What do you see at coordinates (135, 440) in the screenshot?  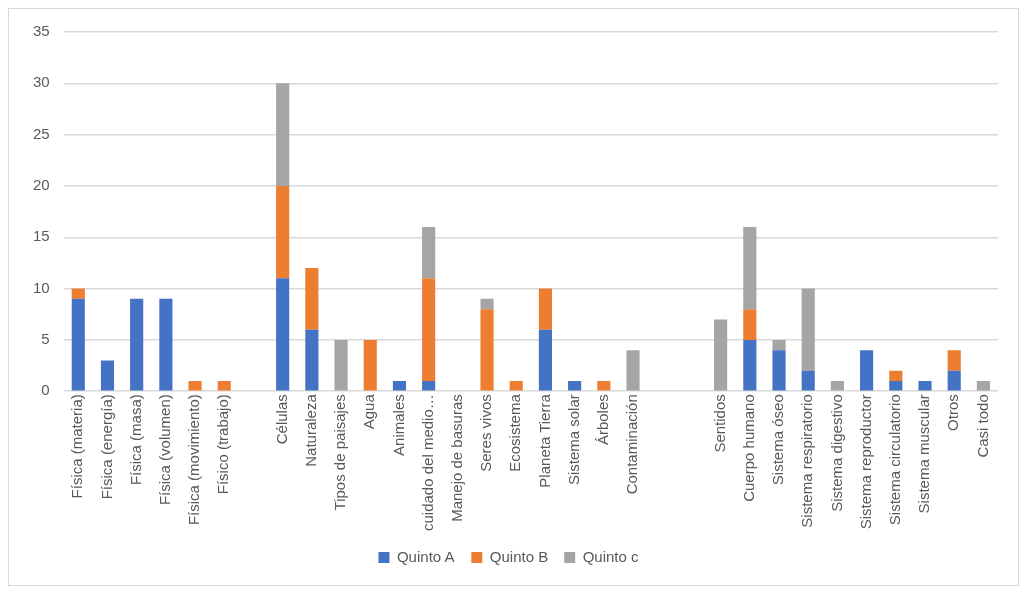 I see `x-tick-label: Física (masa)` at bounding box center [135, 440].